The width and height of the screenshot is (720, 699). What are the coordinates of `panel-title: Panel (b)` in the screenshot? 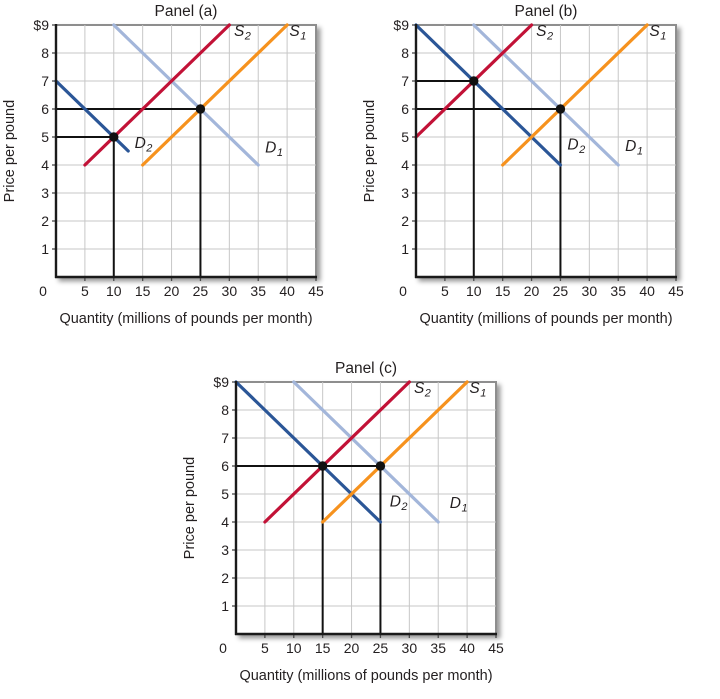 It's located at (546, 11).